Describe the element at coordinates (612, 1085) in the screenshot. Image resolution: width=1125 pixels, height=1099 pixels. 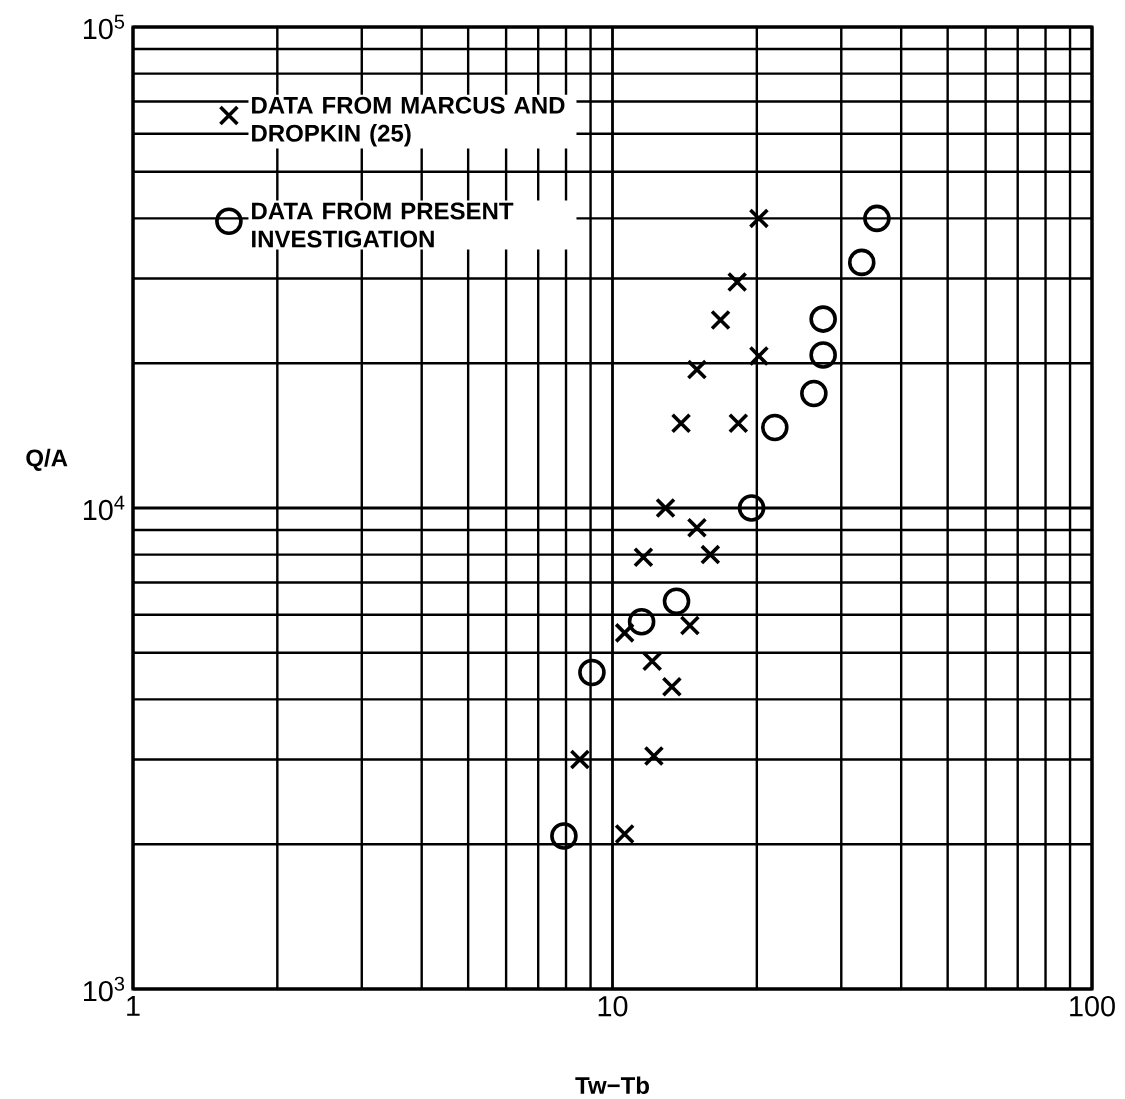
I see `x-axis-title: Tw−Tb` at that location.